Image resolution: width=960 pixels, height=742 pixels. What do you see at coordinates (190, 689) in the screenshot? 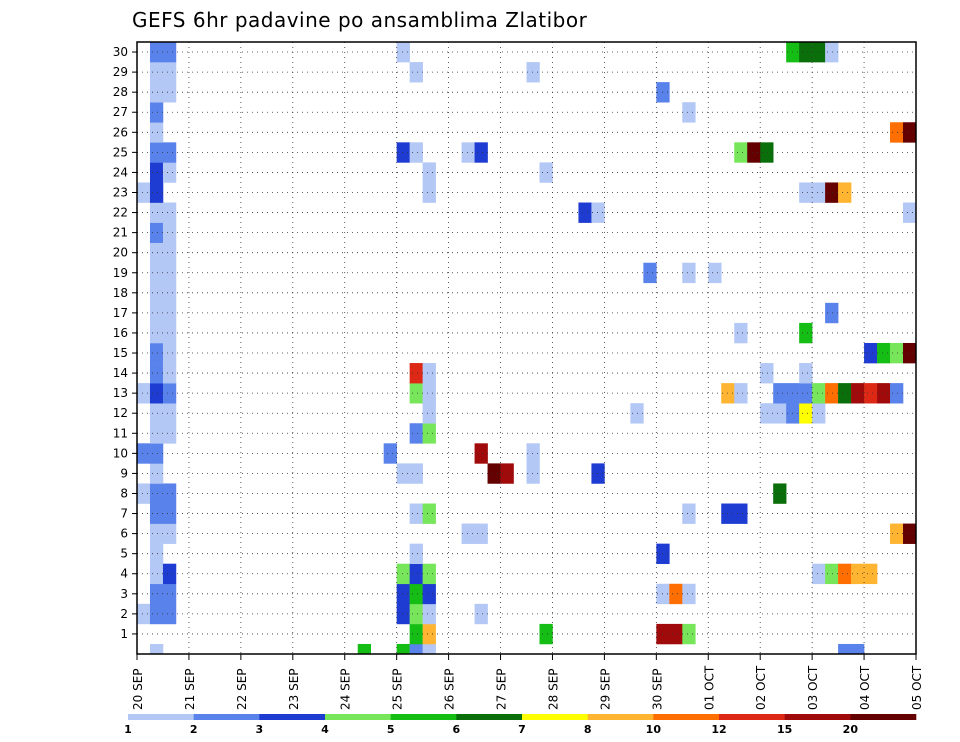
I see `x-tick-label: 21 SEP` at bounding box center [190, 689].